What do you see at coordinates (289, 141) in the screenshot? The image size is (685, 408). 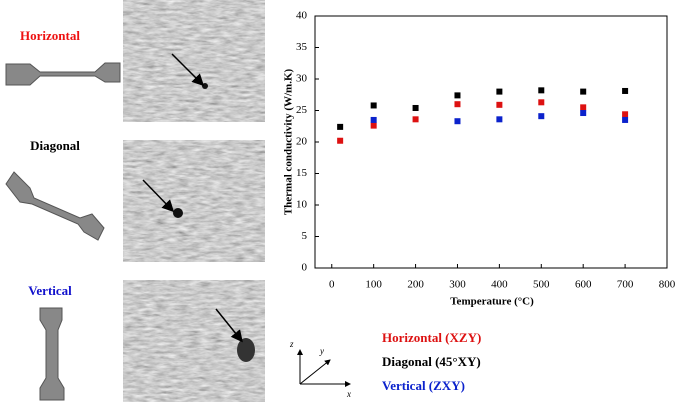 I see `y-axis-label: Thermal conductivity (W/m.K)` at bounding box center [289, 141].